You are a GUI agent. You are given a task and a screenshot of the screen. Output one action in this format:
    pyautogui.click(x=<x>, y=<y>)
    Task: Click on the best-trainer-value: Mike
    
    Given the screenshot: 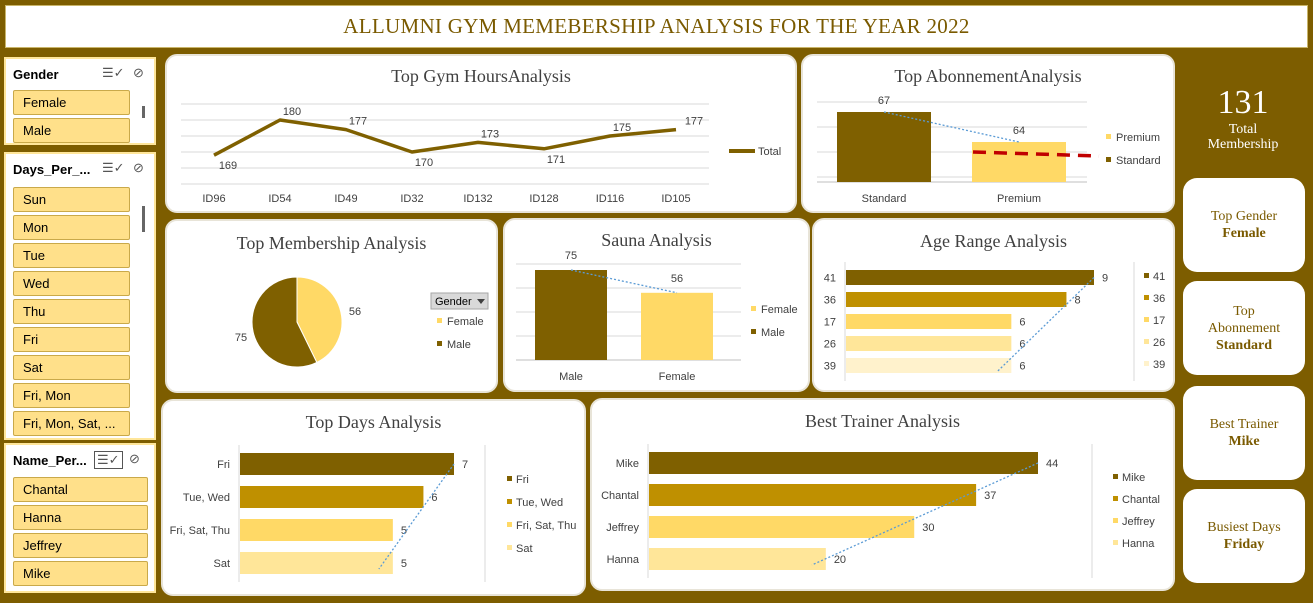 What is the action you would take?
    pyautogui.click(x=1244, y=441)
    